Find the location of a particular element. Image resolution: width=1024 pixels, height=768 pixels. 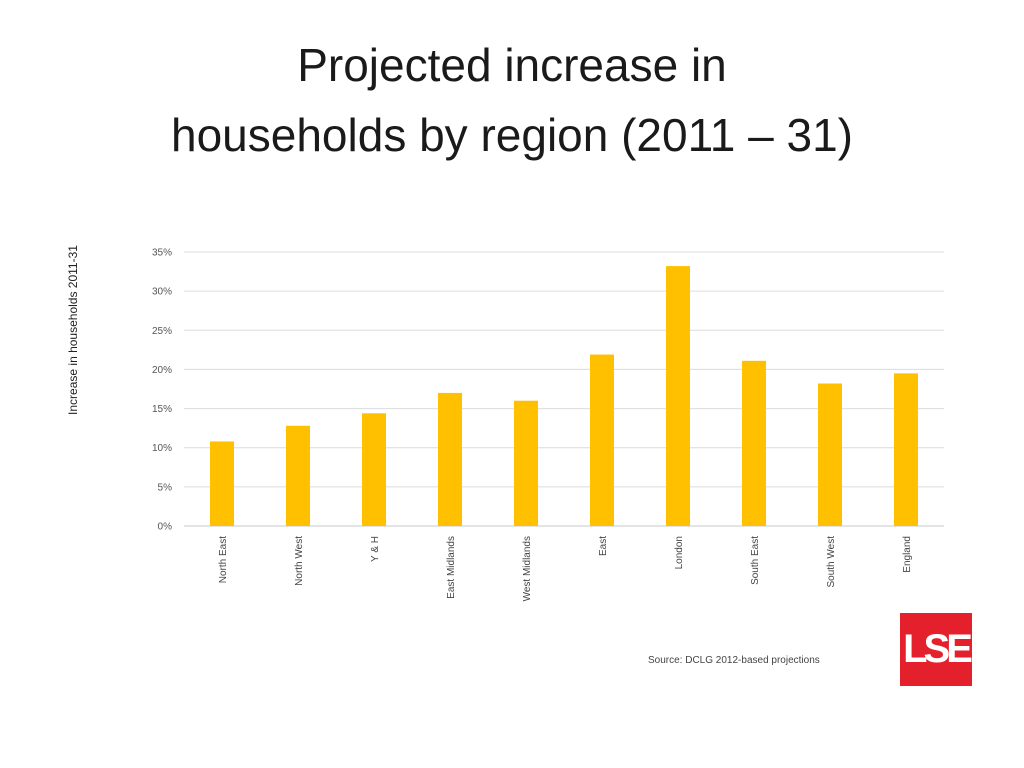

x-tick-label: Y & H is located at coordinates (375, 549).